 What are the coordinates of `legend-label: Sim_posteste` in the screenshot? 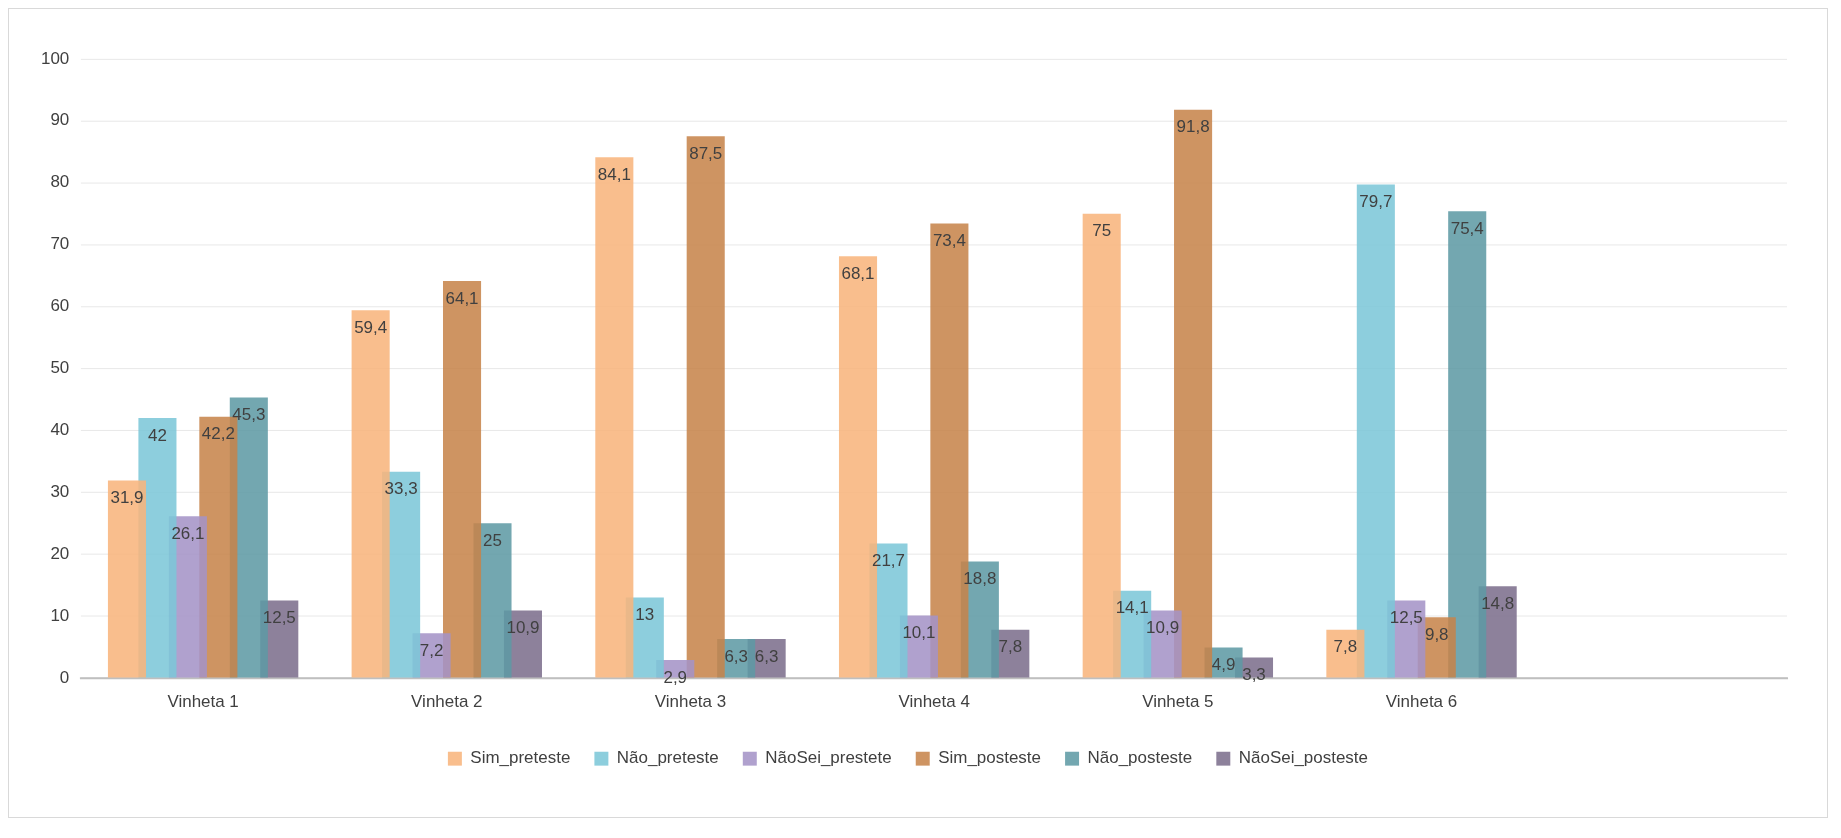 It's located at (990, 758).